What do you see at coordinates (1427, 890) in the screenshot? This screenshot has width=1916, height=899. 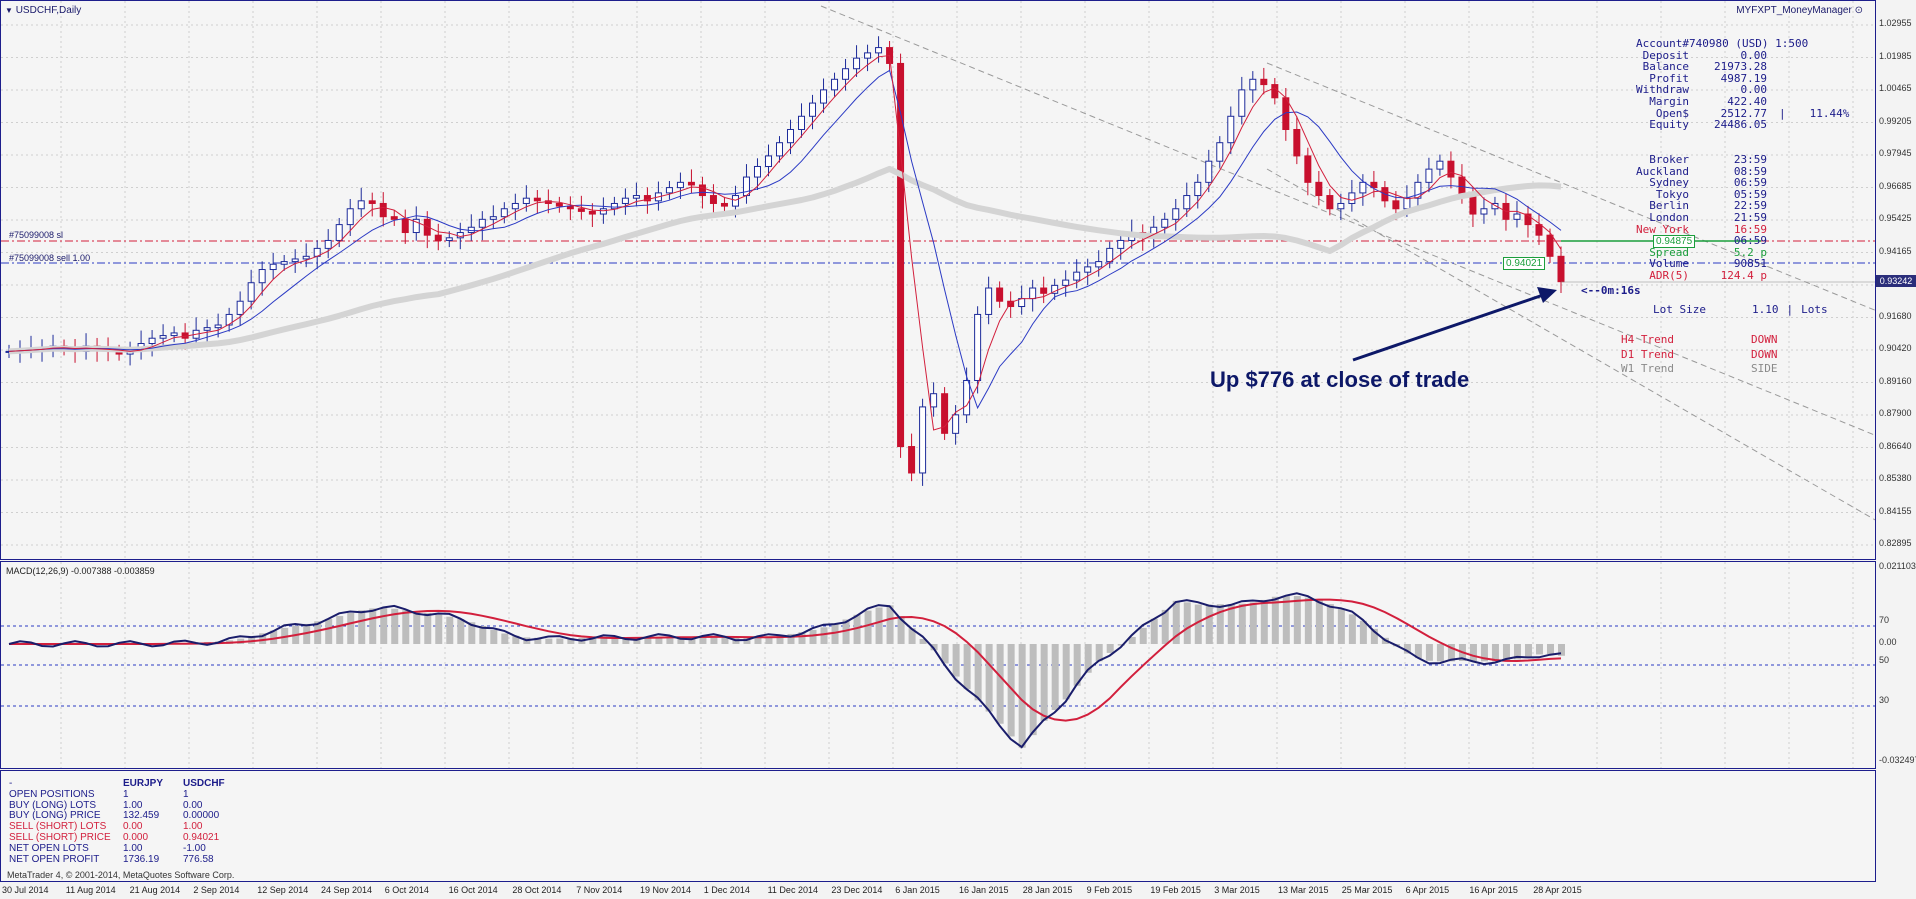 I see `time-tick-label: 6 Apr 2015` at bounding box center [1427, 890].